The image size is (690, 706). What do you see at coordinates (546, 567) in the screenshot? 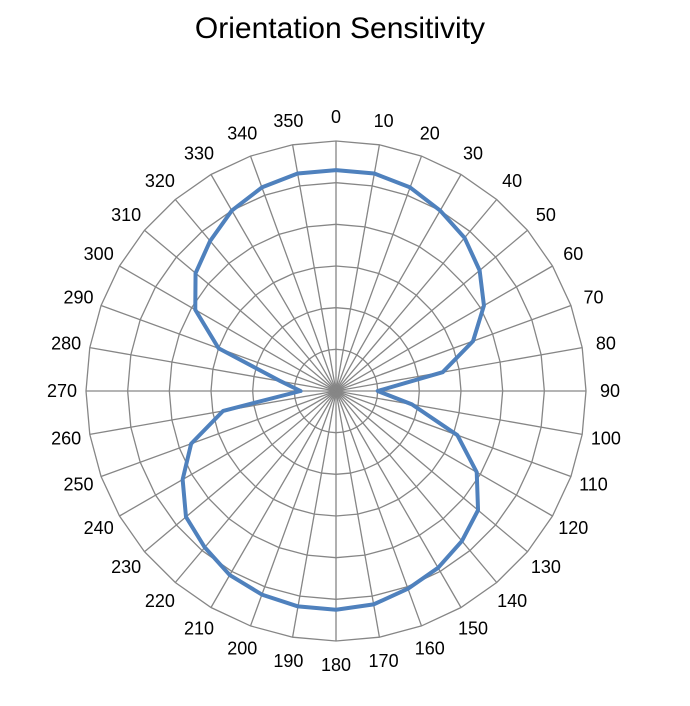
I see `angle-label: 130` at bounding box center [546, 567].